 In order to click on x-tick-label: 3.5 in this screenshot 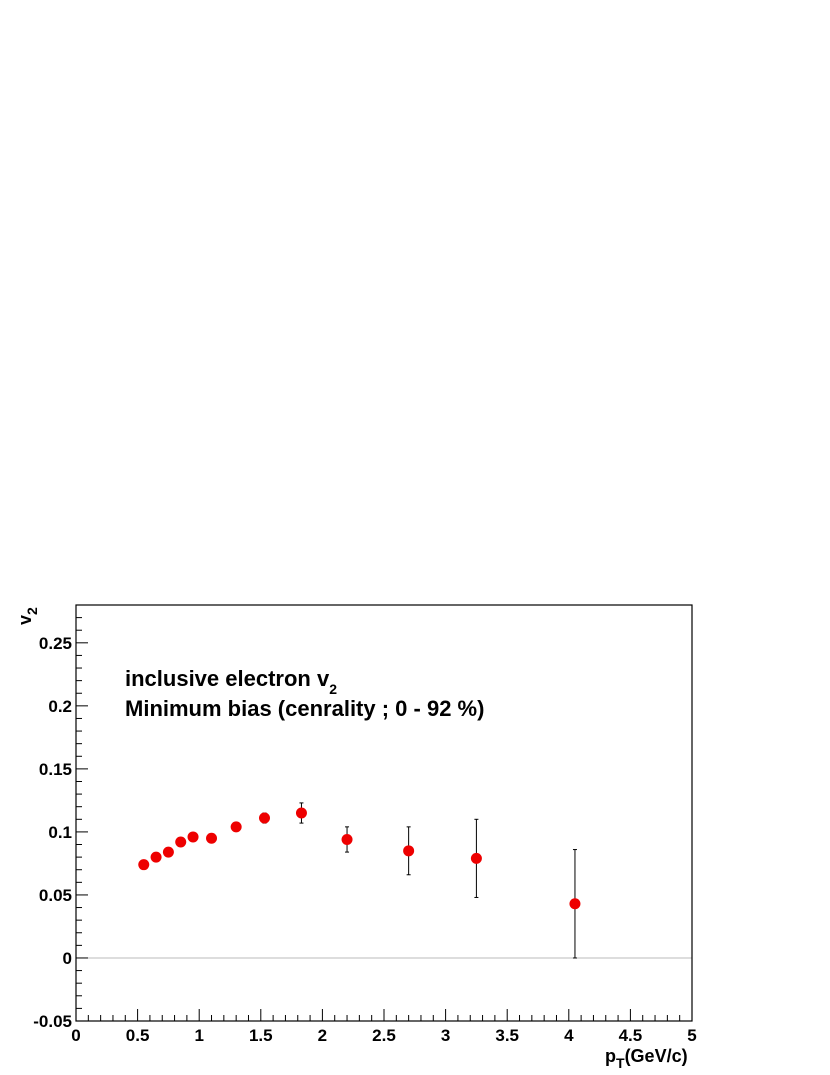, I will do `click(507, 1035)`.